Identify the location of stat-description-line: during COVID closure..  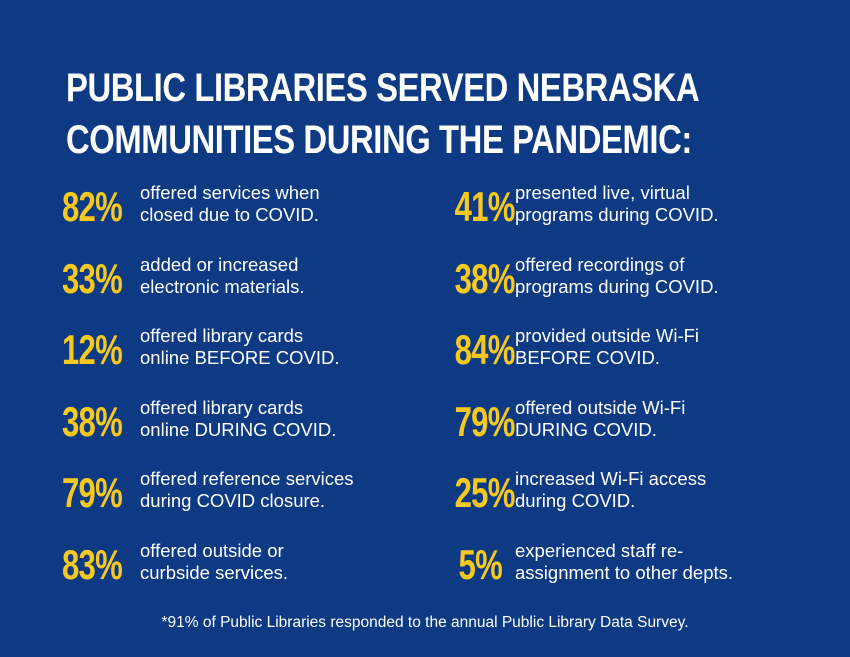
(233, 500).